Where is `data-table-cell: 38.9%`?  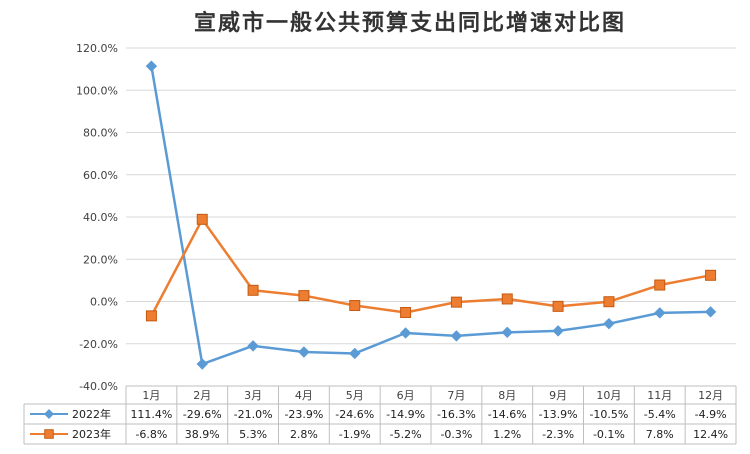 data-table-cell: 38.9% is located at coordinates (202, 434).